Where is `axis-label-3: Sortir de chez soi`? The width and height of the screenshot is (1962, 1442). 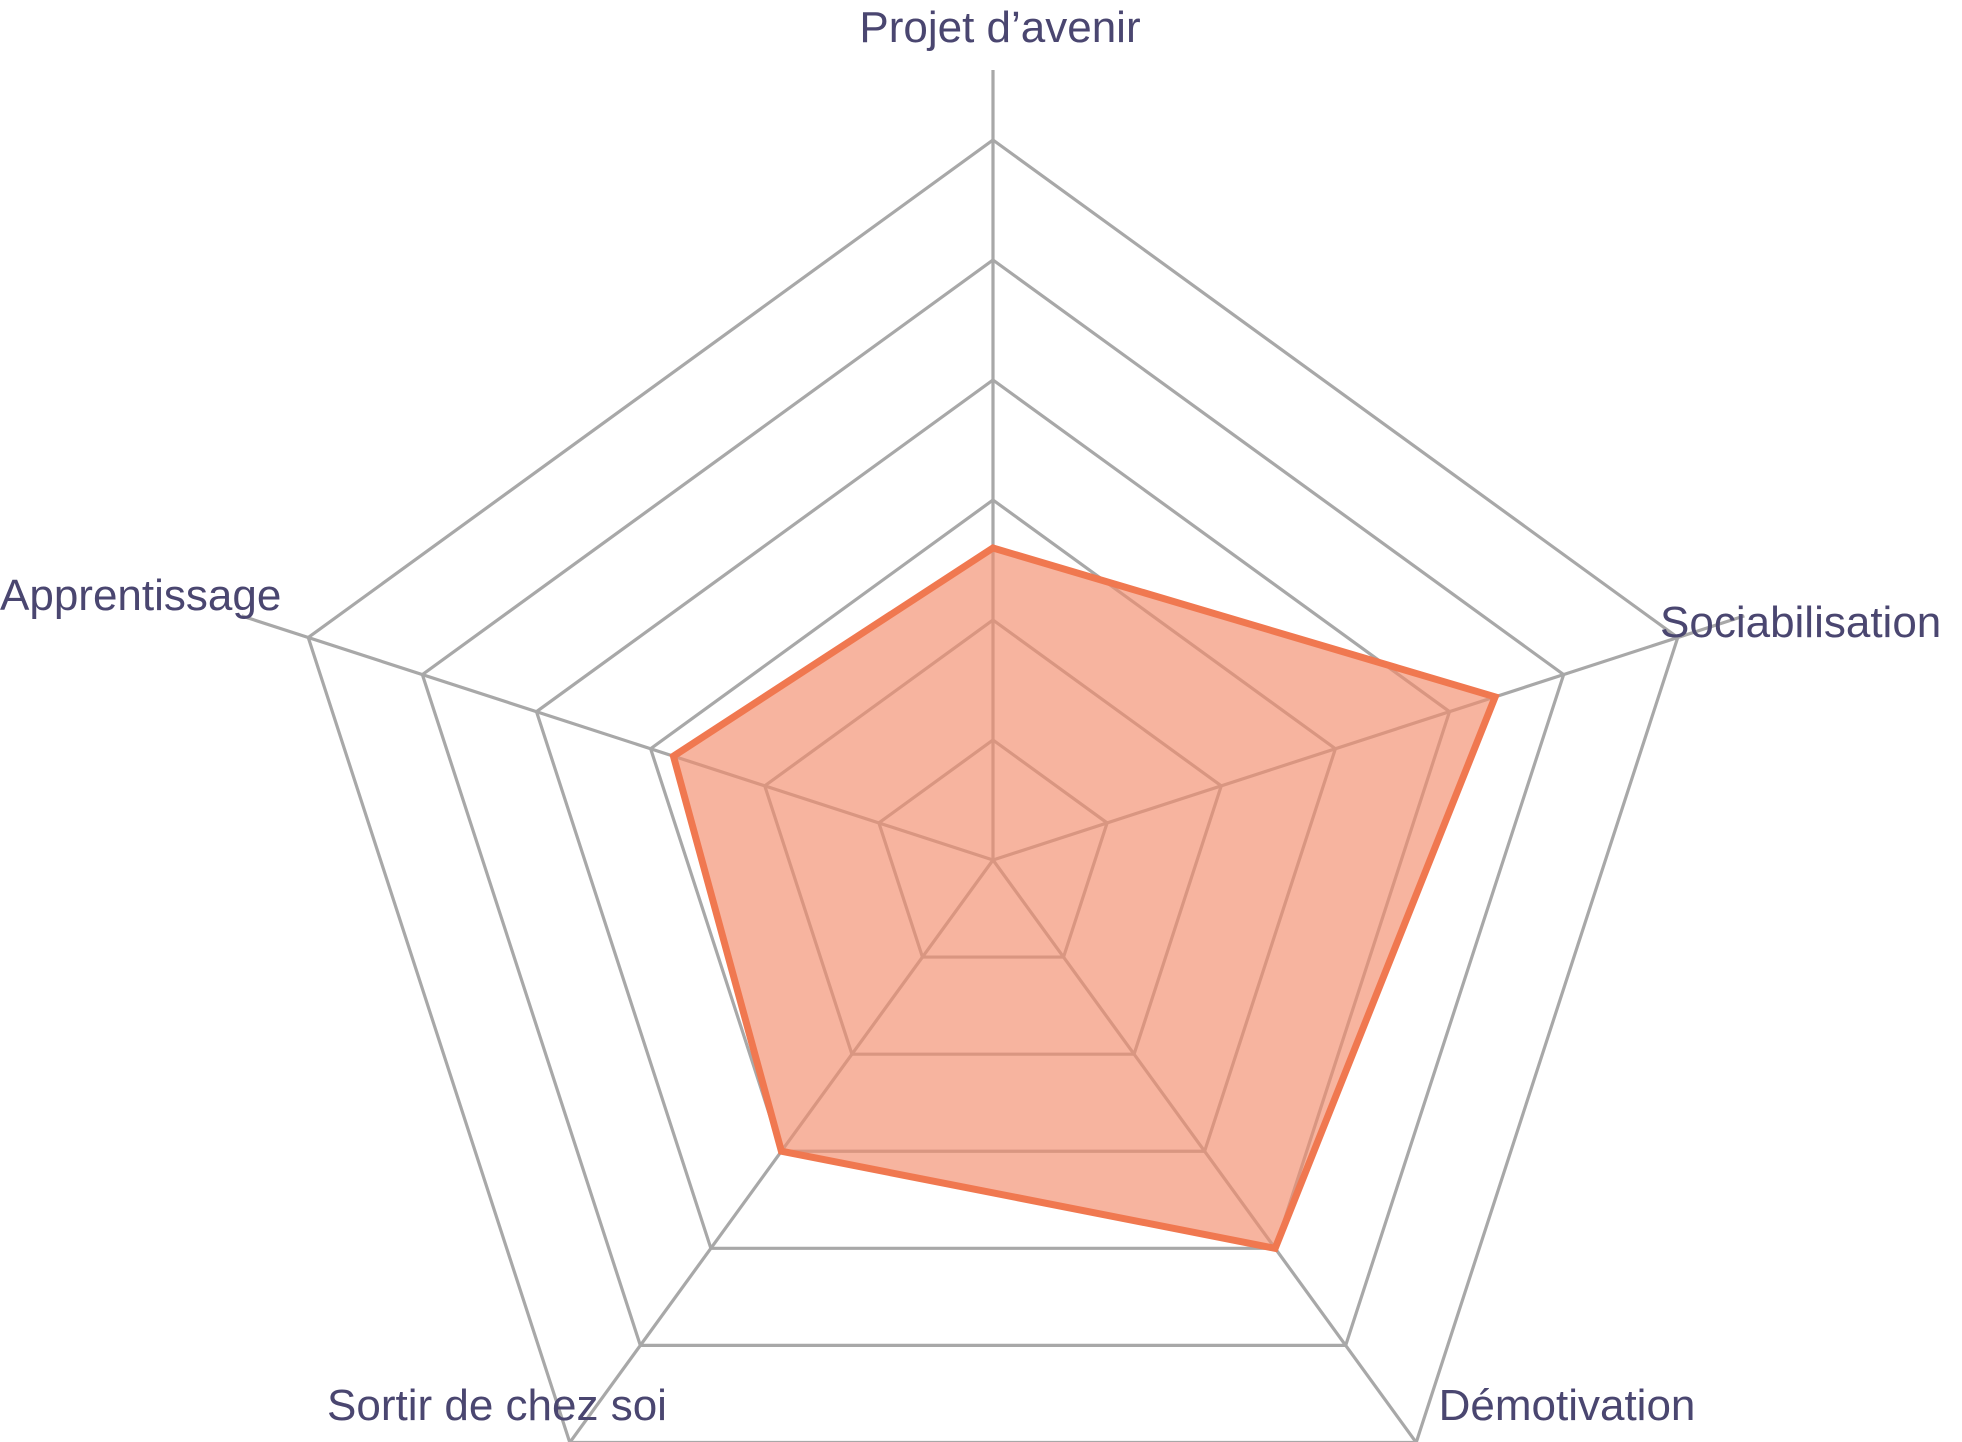
axis-label-3: Sortir de chez soi is located at coordinates (497, 1405).